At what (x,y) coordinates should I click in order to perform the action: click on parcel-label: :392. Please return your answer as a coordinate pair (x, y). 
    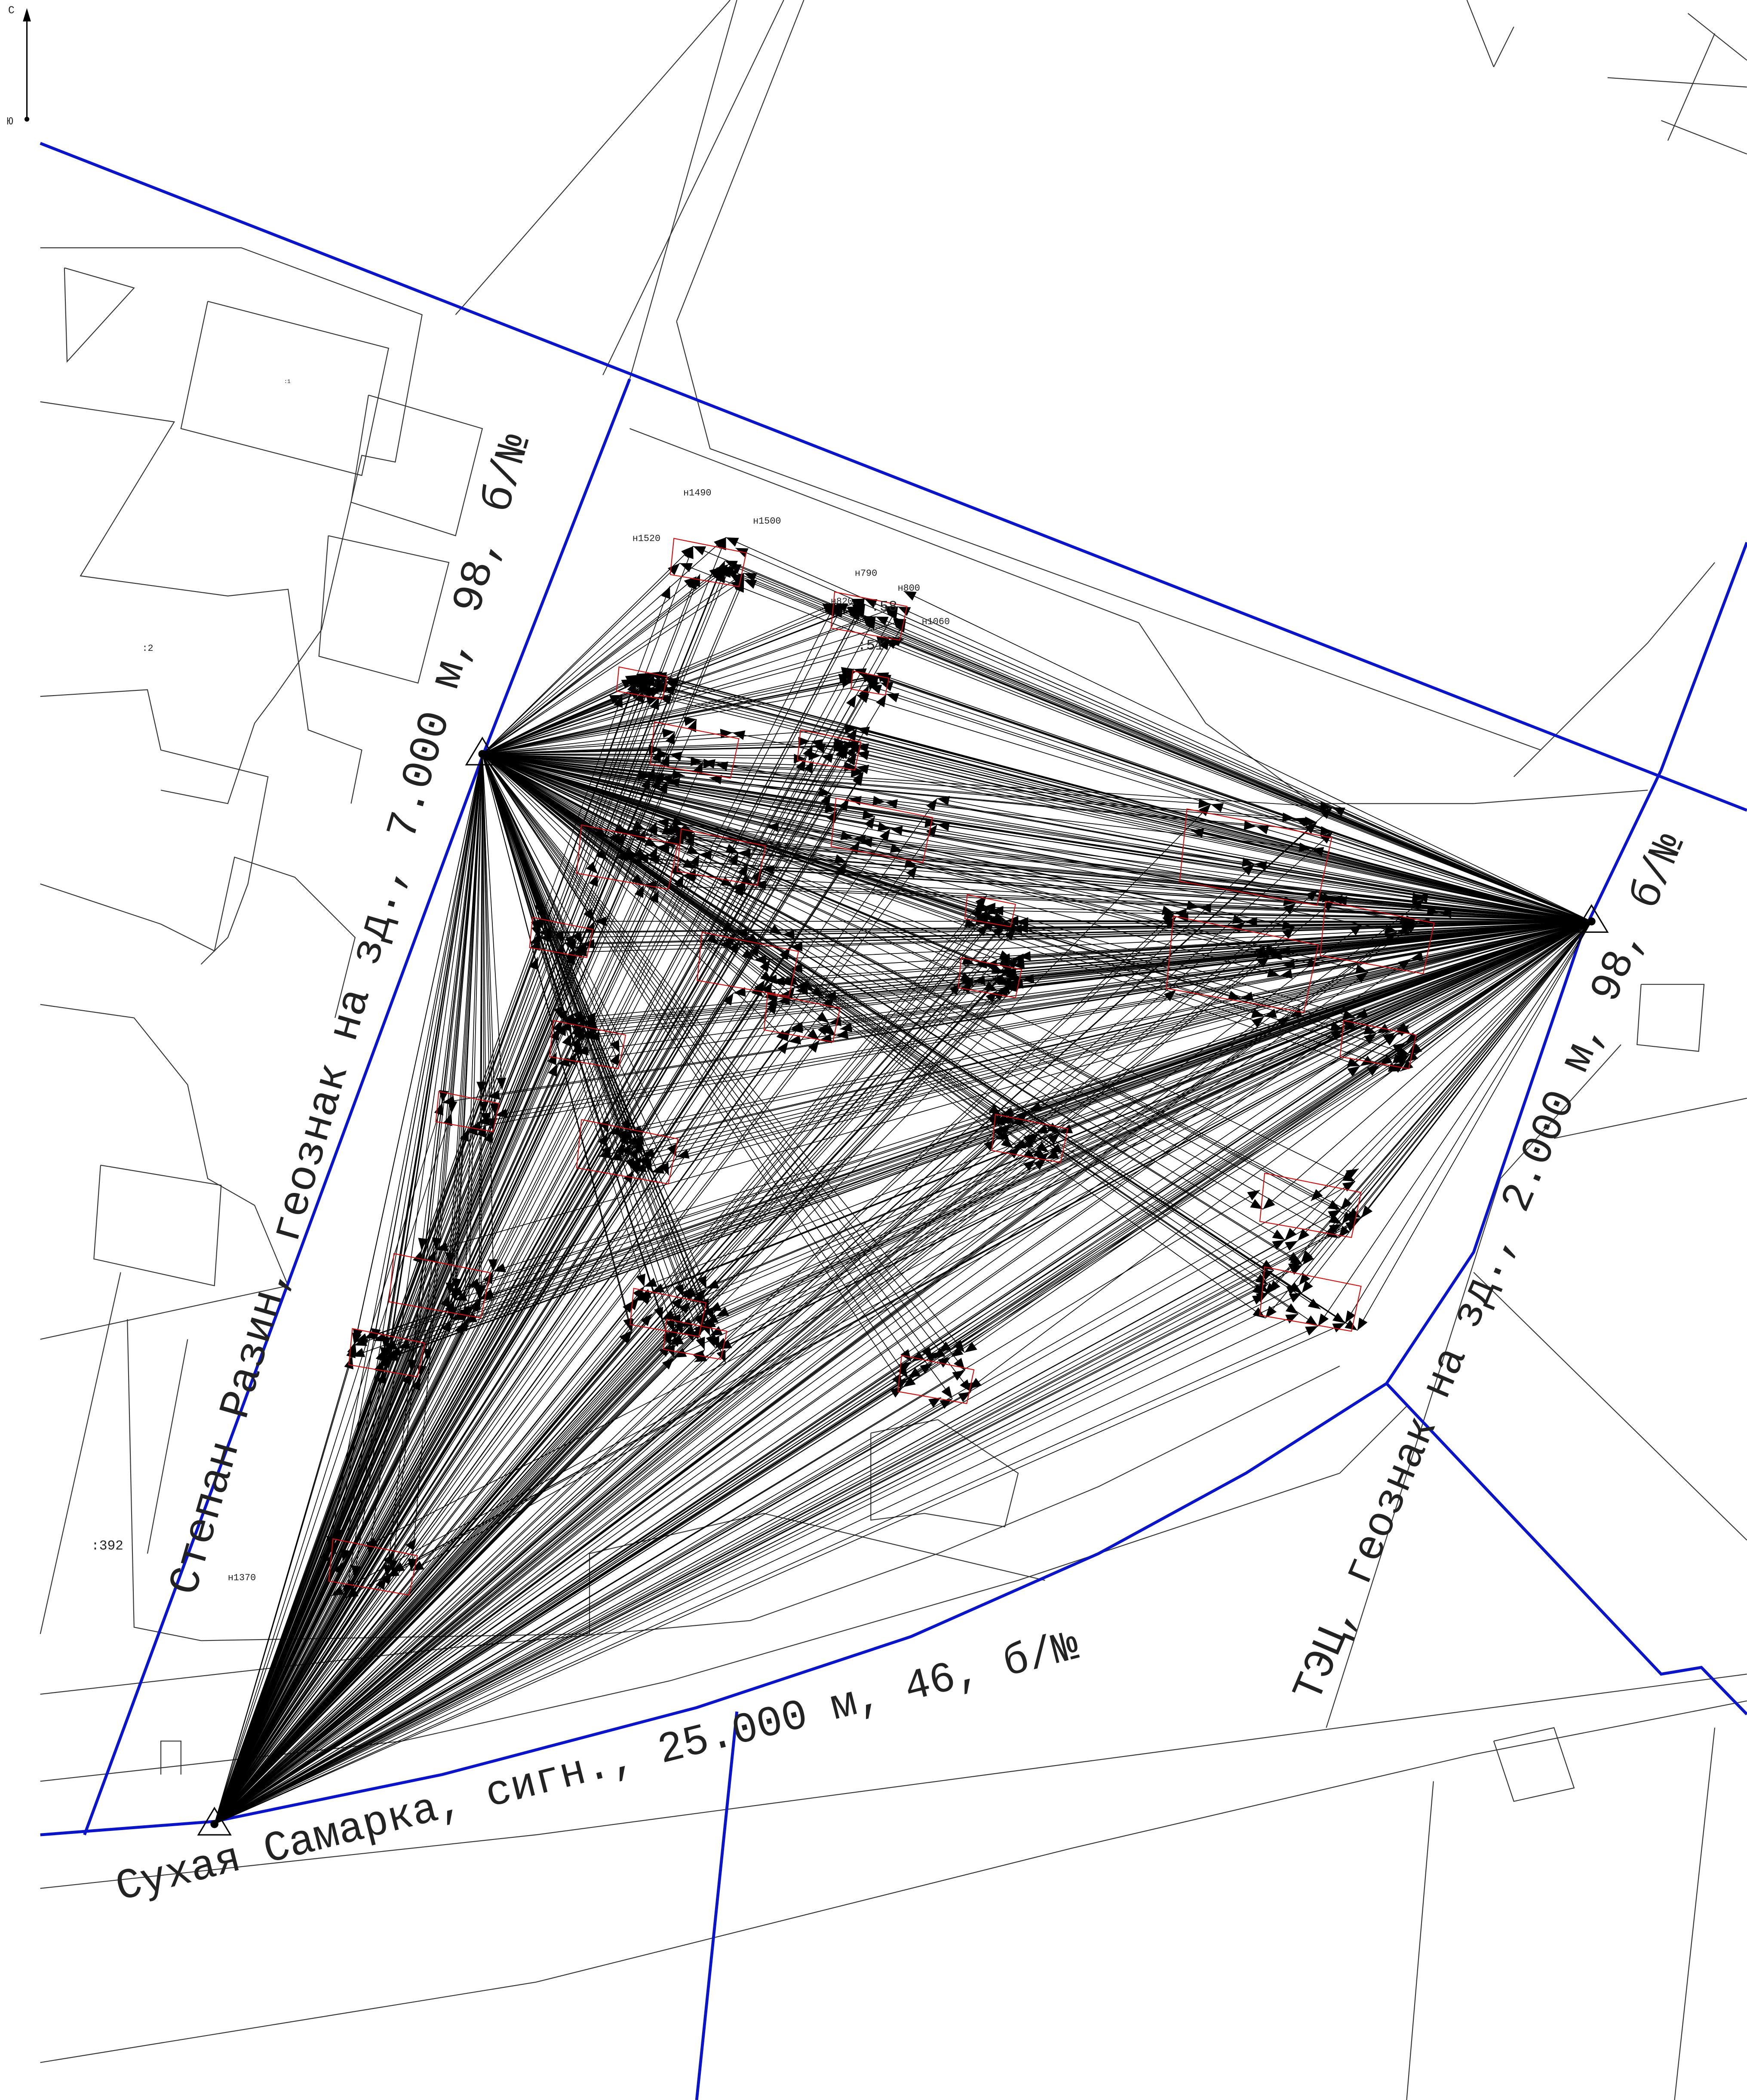
    Looking at the image, I should click on (107, 1547).